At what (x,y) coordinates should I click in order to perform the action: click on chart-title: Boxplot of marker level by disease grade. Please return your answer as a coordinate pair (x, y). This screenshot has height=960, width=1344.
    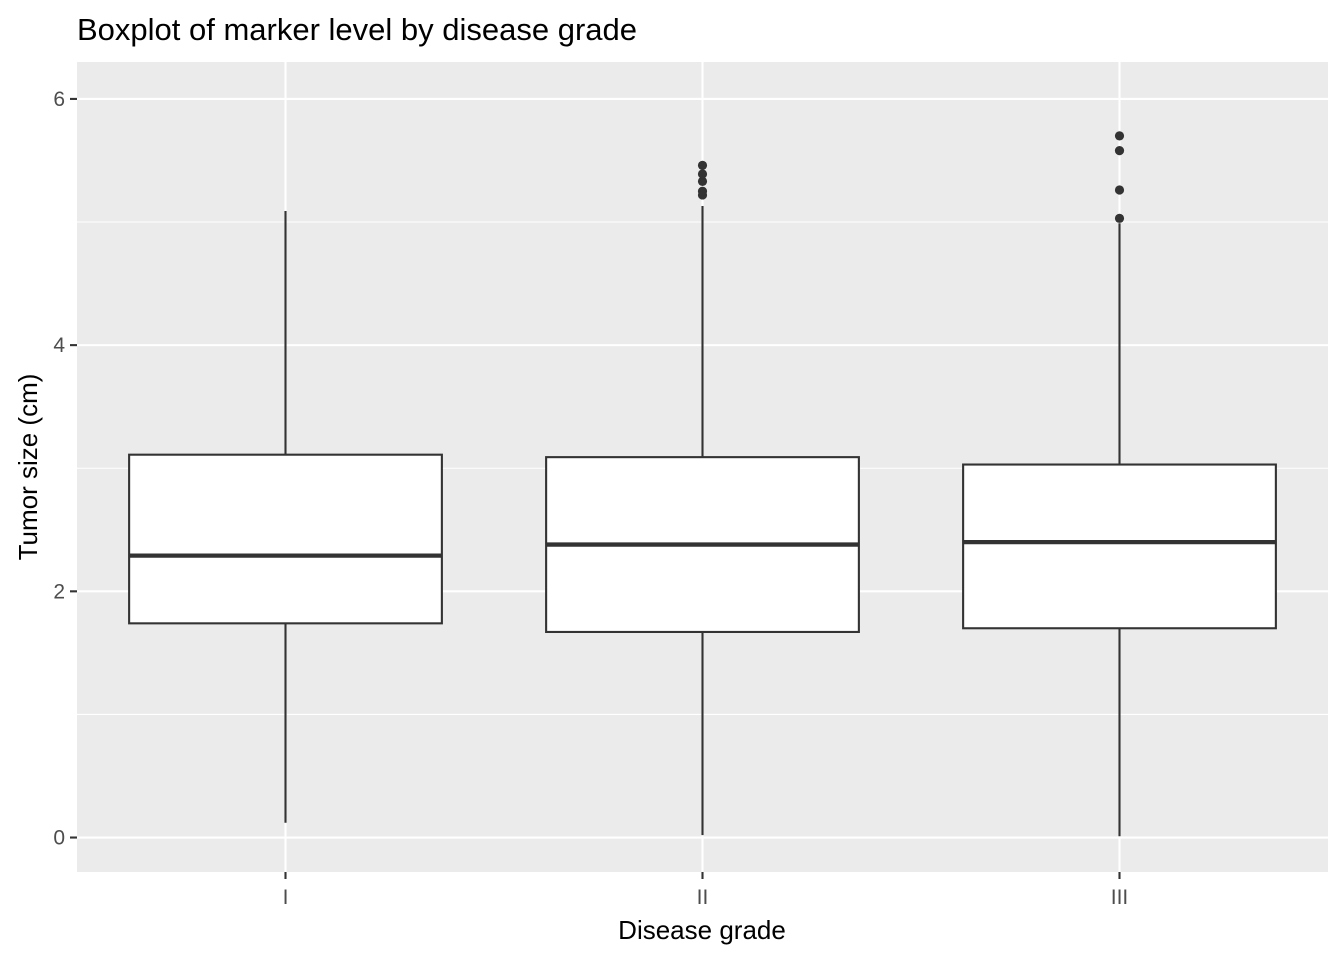
    Looking at the image, I should click on (357, 29).